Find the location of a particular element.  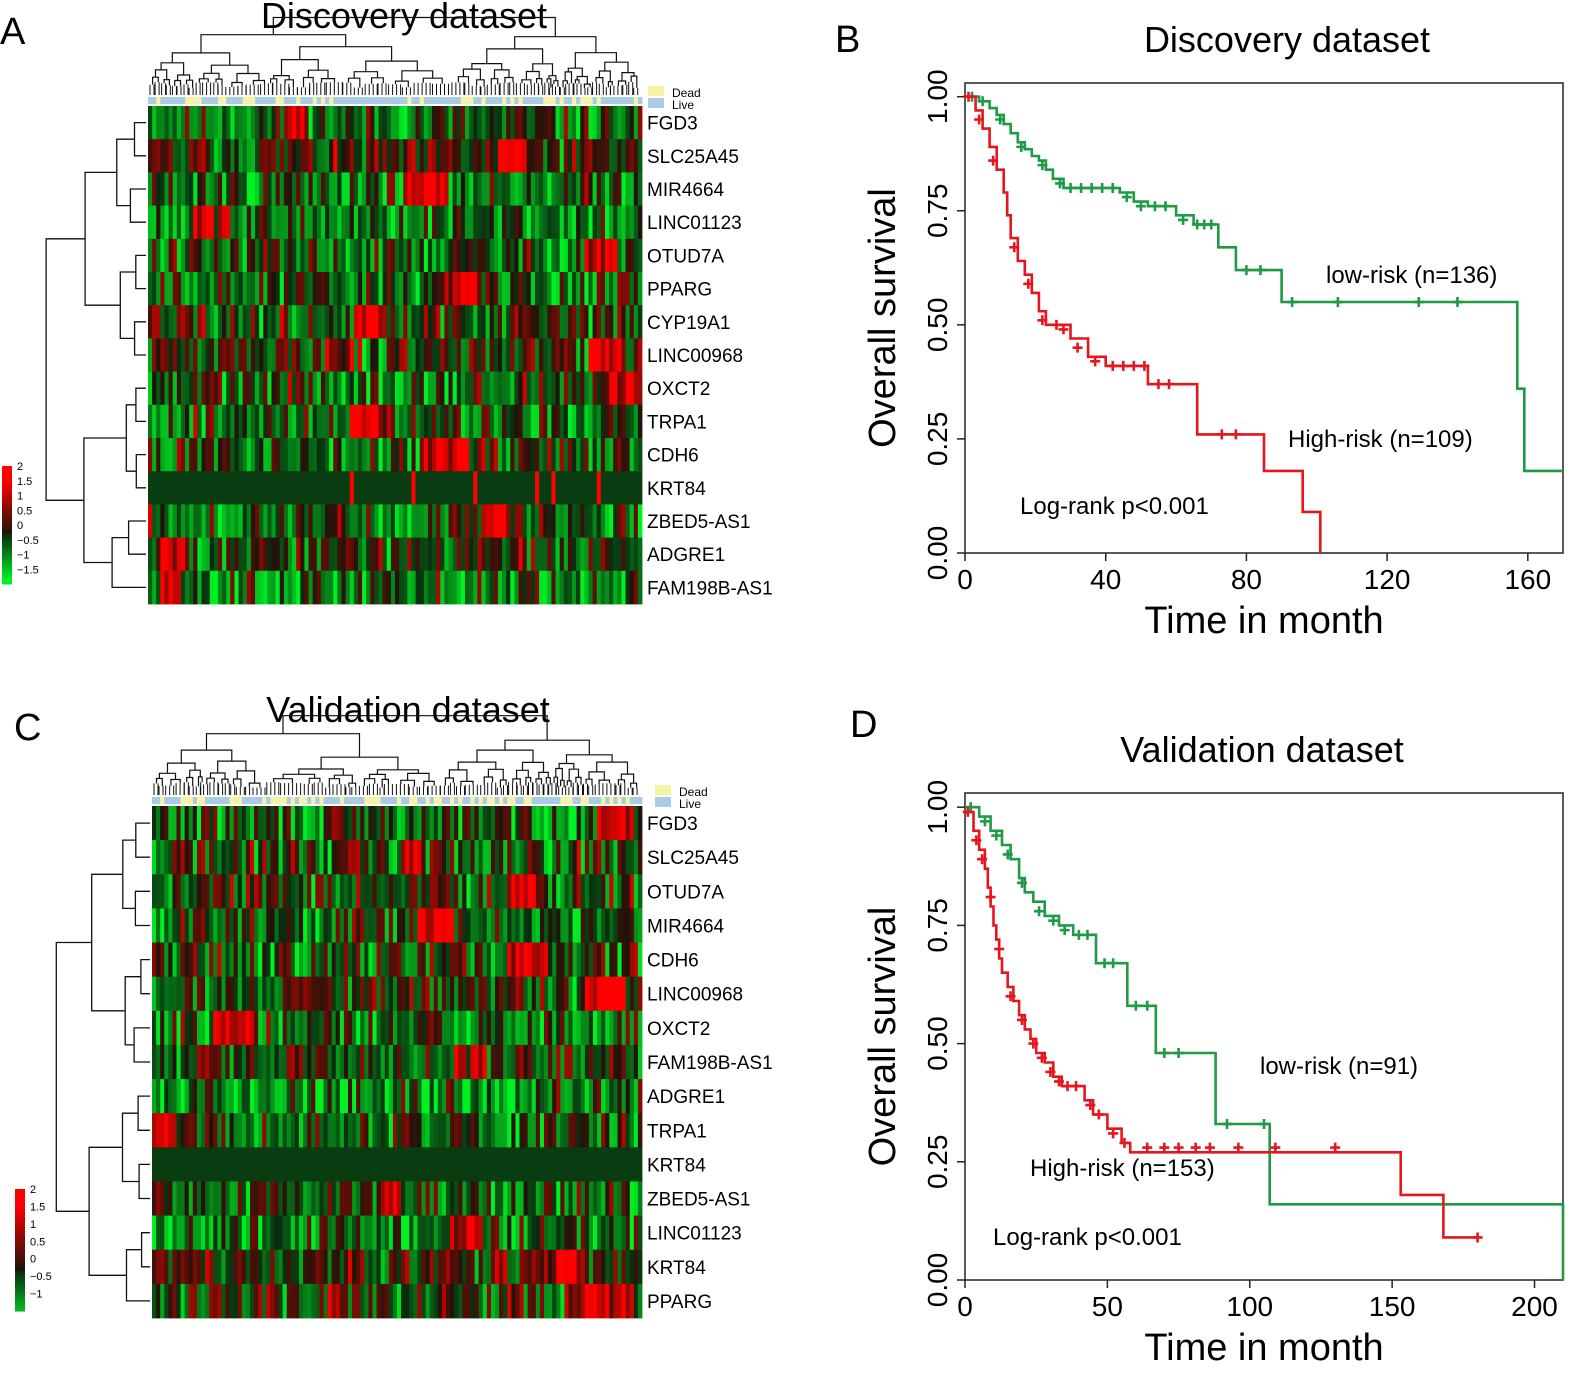

heatmap-row is located at coordinates (395, 222).